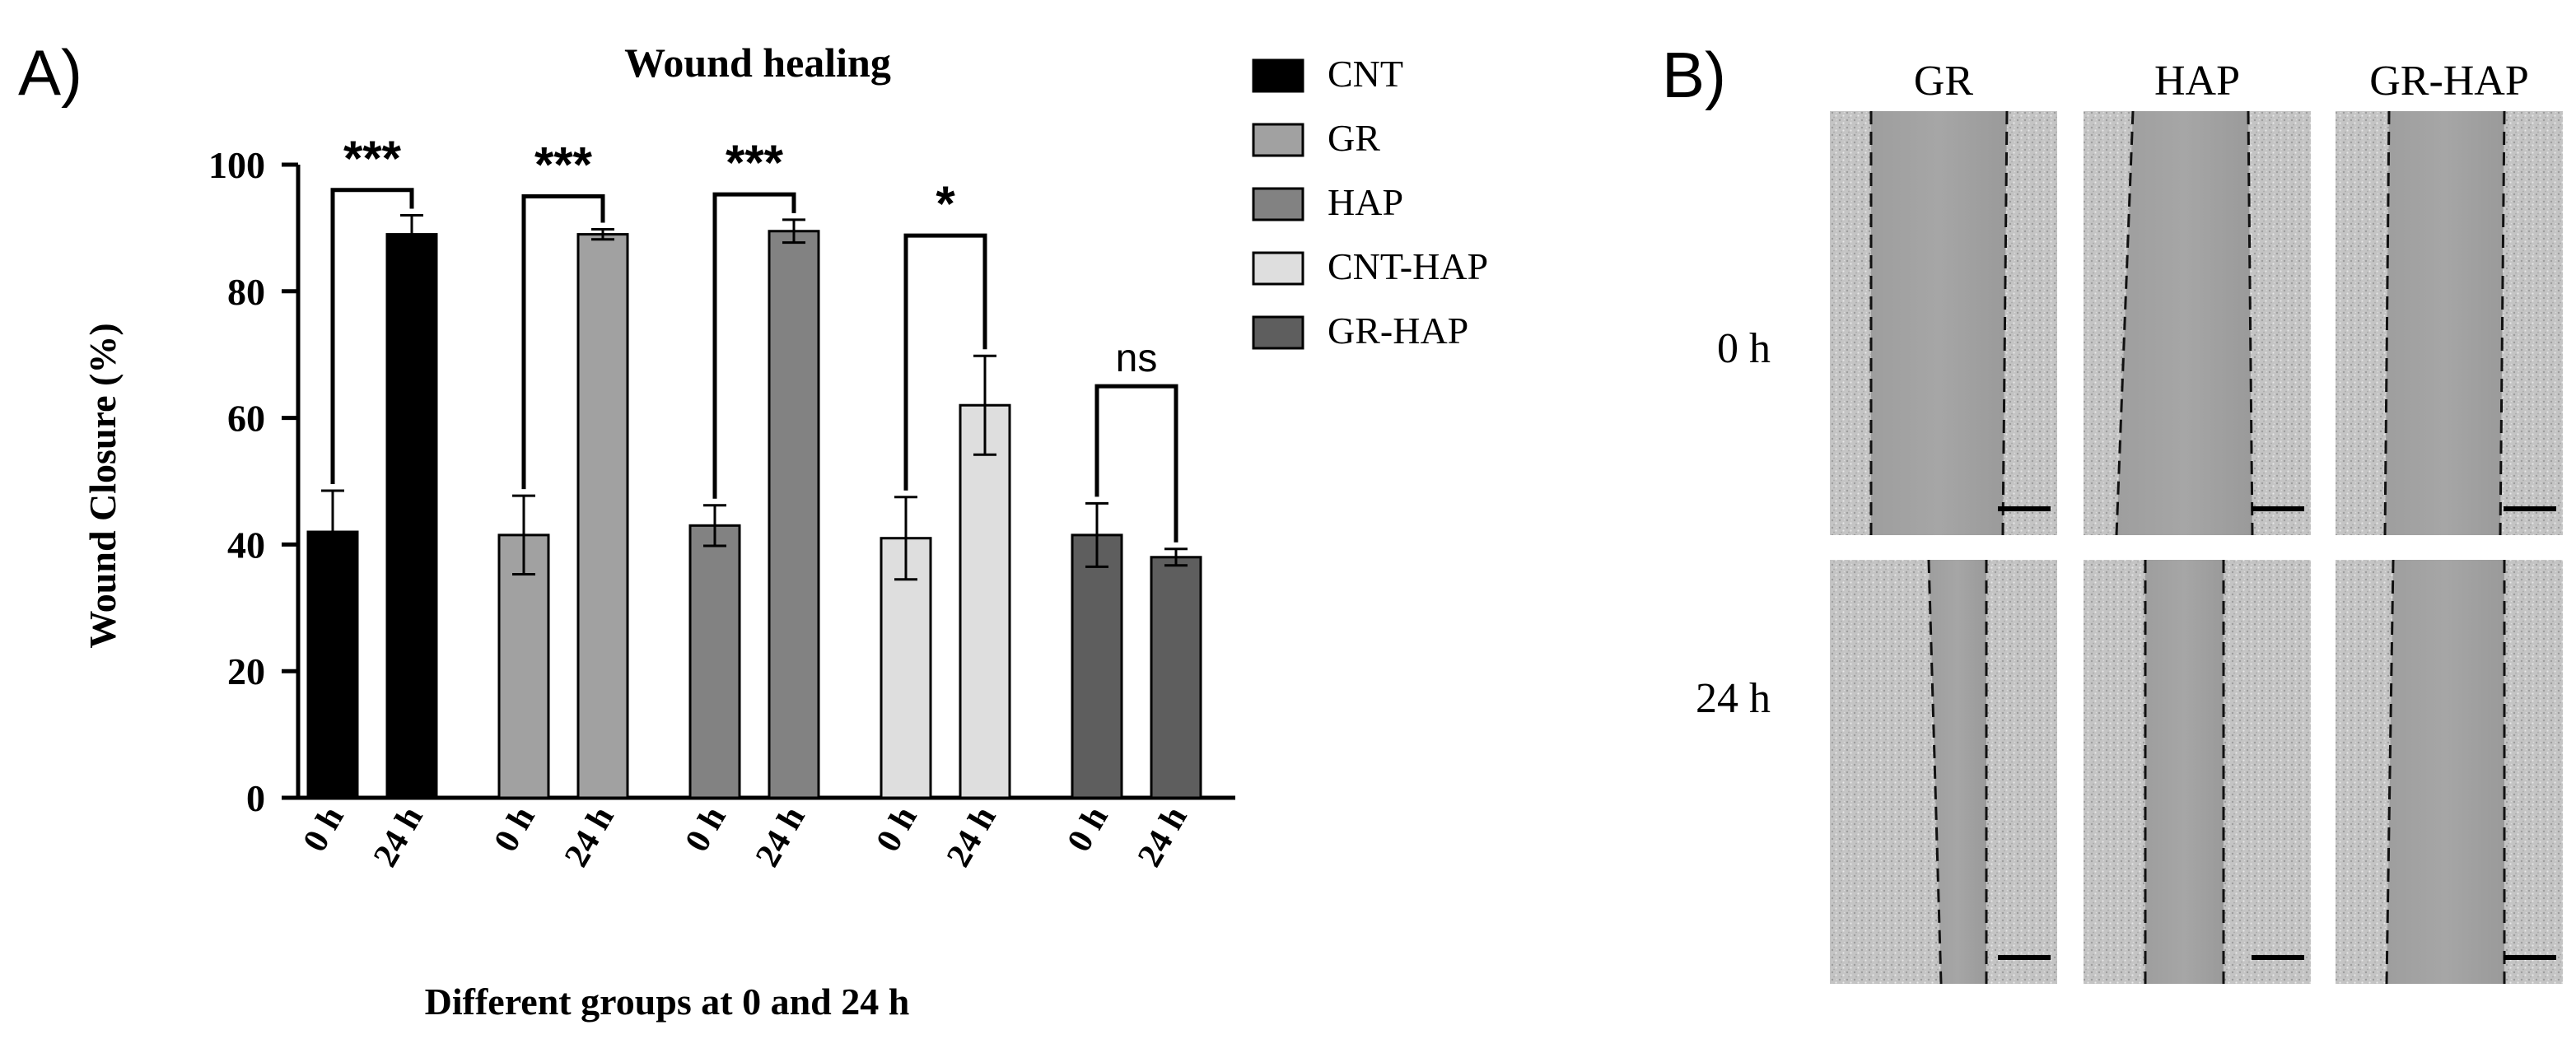  Describe the element at coordinates (332, 664) in the screenshot. I see `bar-cnt-0h` at that location.